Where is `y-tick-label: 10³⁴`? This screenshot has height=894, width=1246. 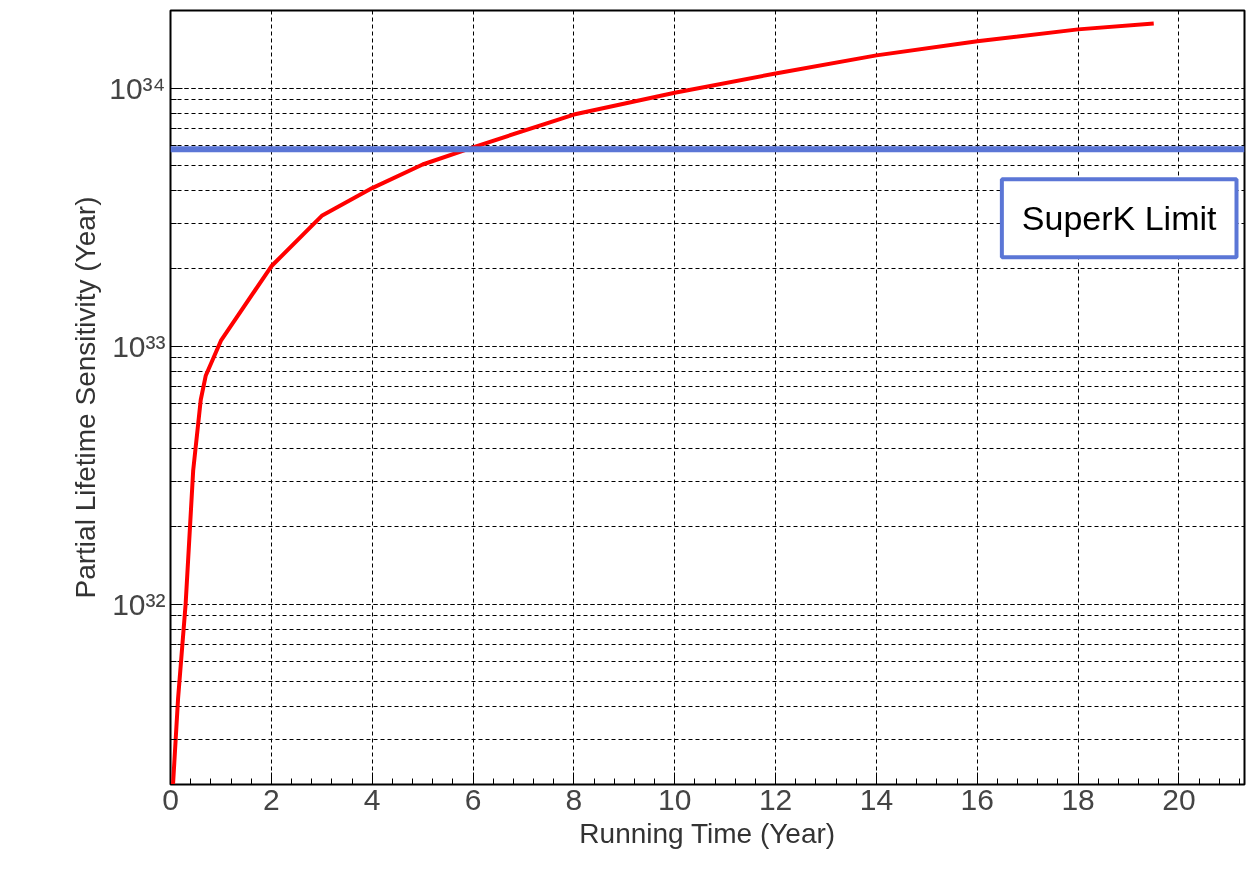
y-tick-label: 10³⁴ is located at coordinates (137, 88).